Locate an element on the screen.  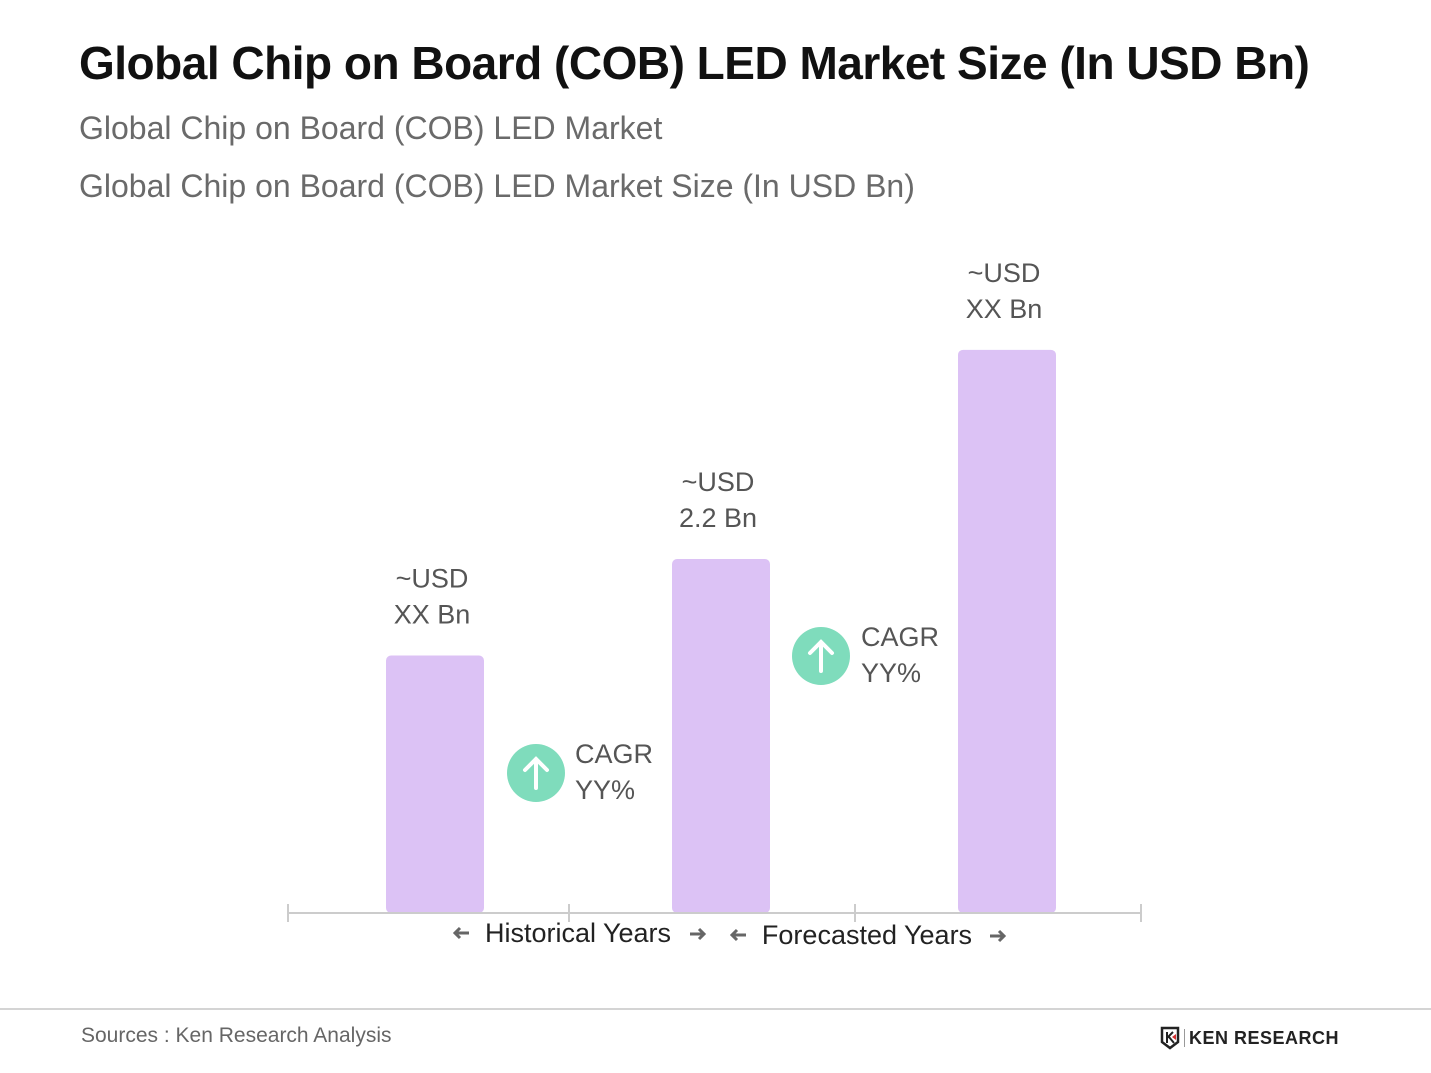
chart-subtitle: Global Chip on Board (COB) LED Market is located at coordinates (371, 128).